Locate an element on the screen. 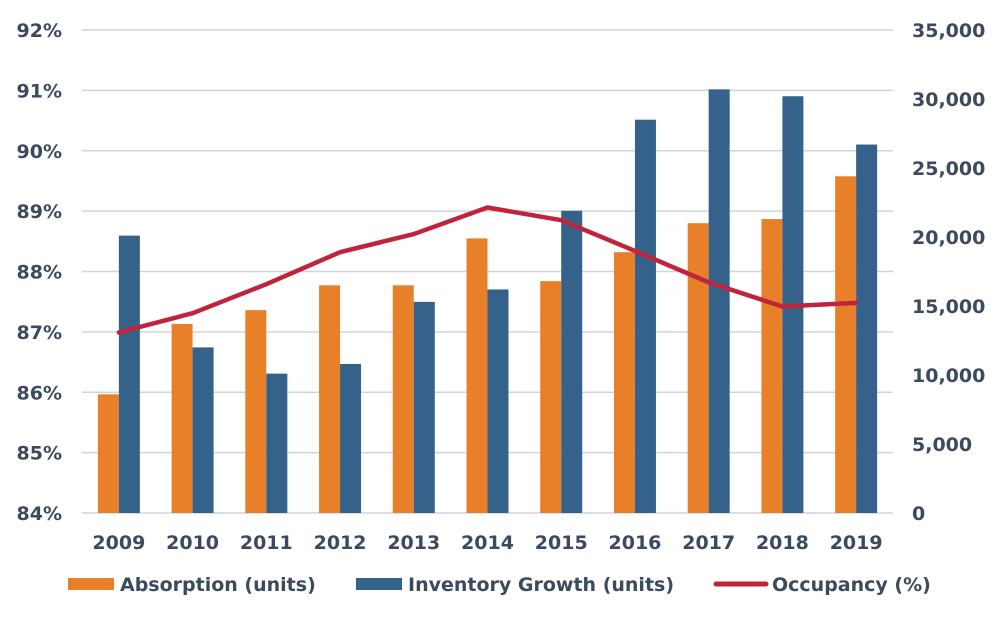 The image size is (1008, 619). left-tick-label: 86% is located at coordinates (39, 393).